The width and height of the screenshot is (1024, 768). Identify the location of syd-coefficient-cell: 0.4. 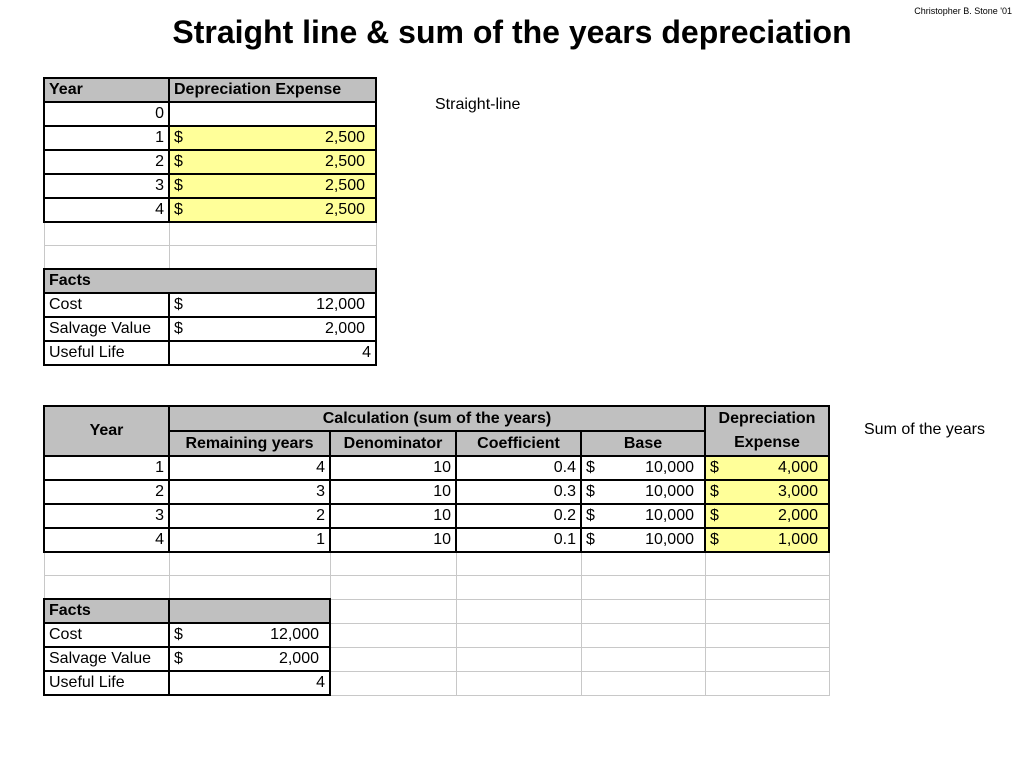
(518, 468).